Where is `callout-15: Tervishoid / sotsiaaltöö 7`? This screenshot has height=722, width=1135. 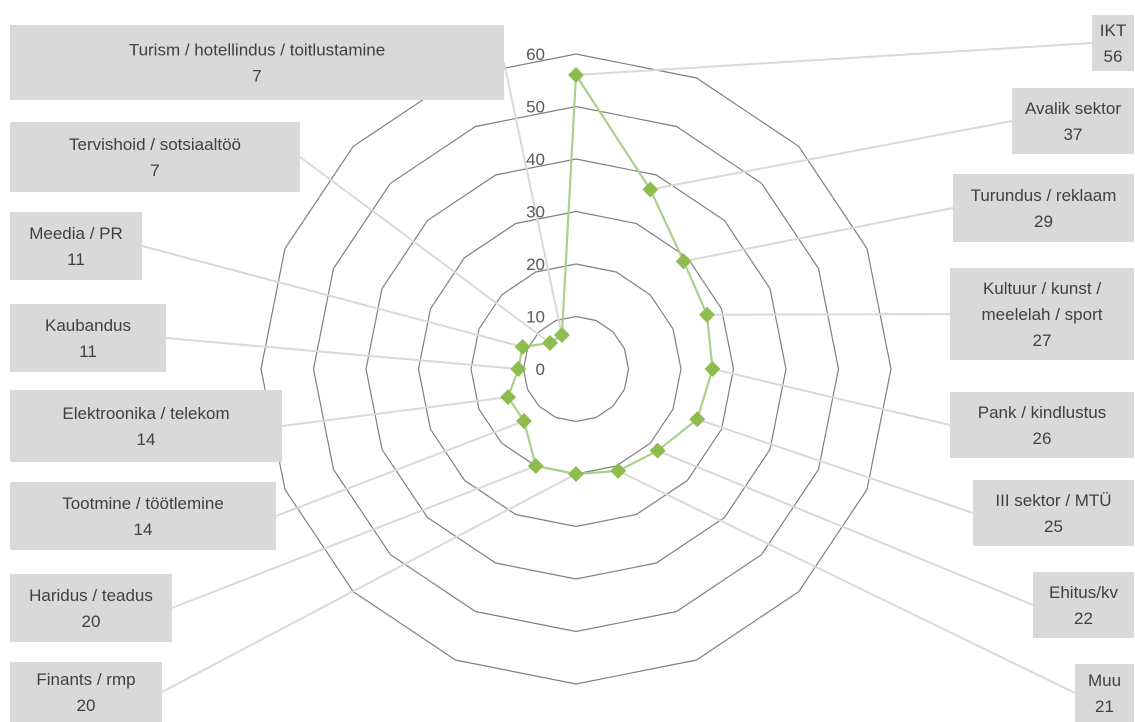
callout-15: Tervishoid / sotsiaaltöö 7 is located at coordinates (155, 157).